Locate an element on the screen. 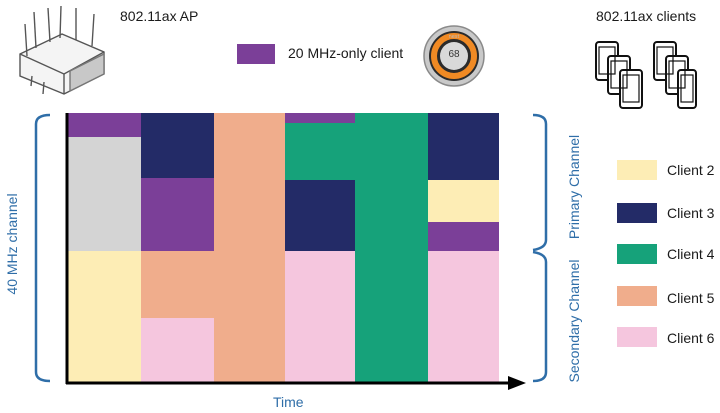  secondary-bracket is located at coordinates (540, 316).